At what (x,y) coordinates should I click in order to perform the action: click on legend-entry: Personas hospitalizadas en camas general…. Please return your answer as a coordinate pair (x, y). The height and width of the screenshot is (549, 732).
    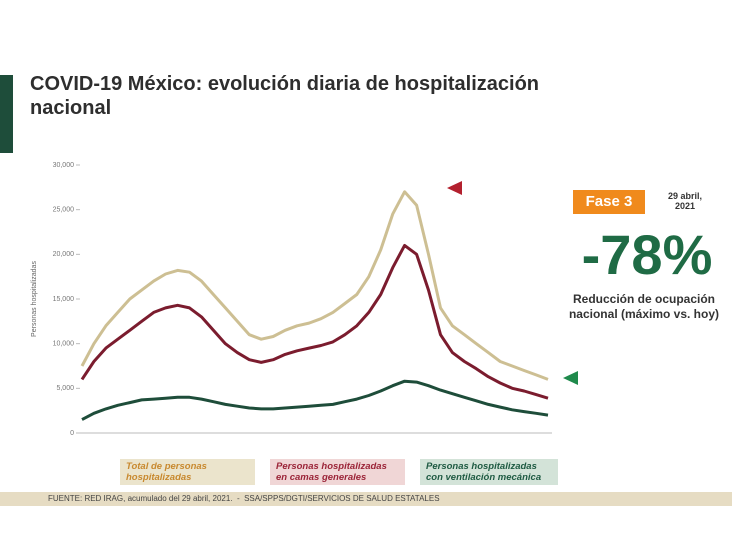
    Looking at the image, I should click on (337, 472).